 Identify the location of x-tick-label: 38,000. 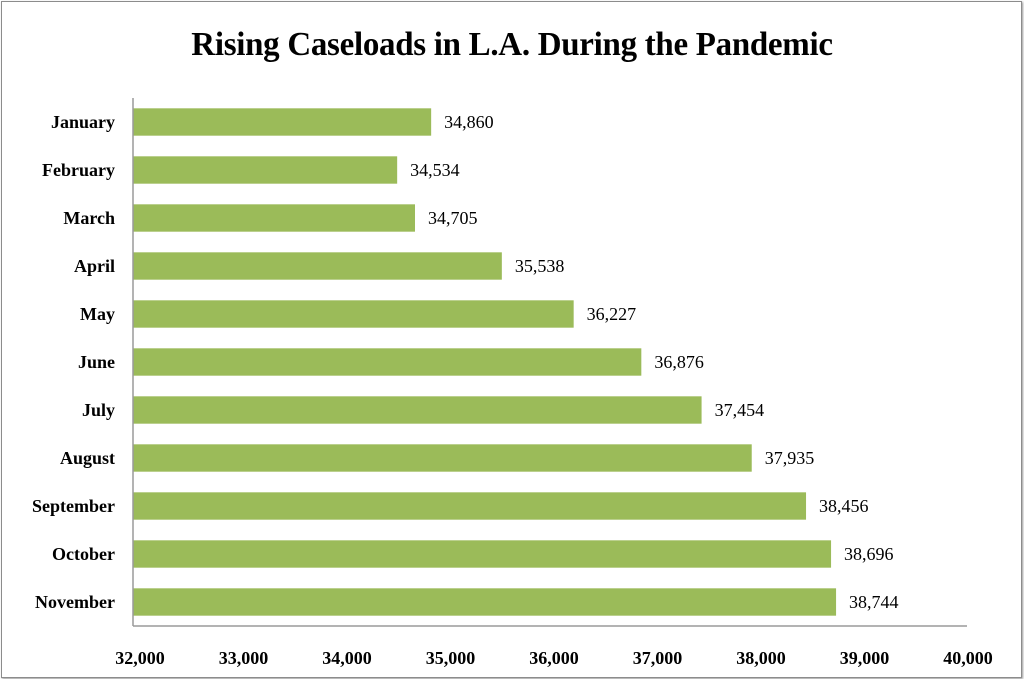
(761, 658).